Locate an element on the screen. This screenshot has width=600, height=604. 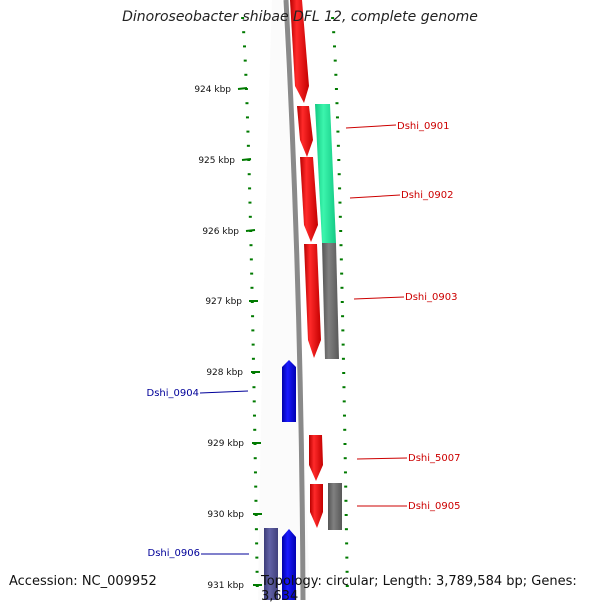
scale-label-924: 924 kbp is located at coordinates (212, 90).